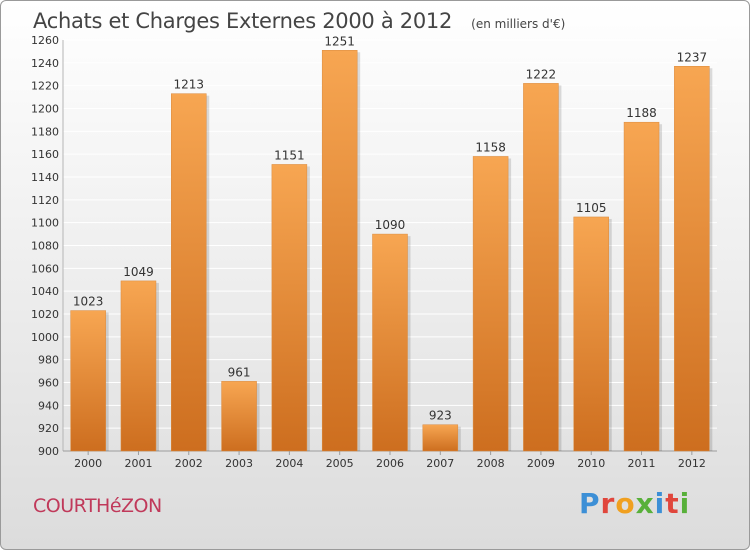 Image resolution: width=750 pixels, height=550 pixels. Describe the element at coordinates (591, 463) in the screenshot. I see `x-tick-label: 2010` at that location.